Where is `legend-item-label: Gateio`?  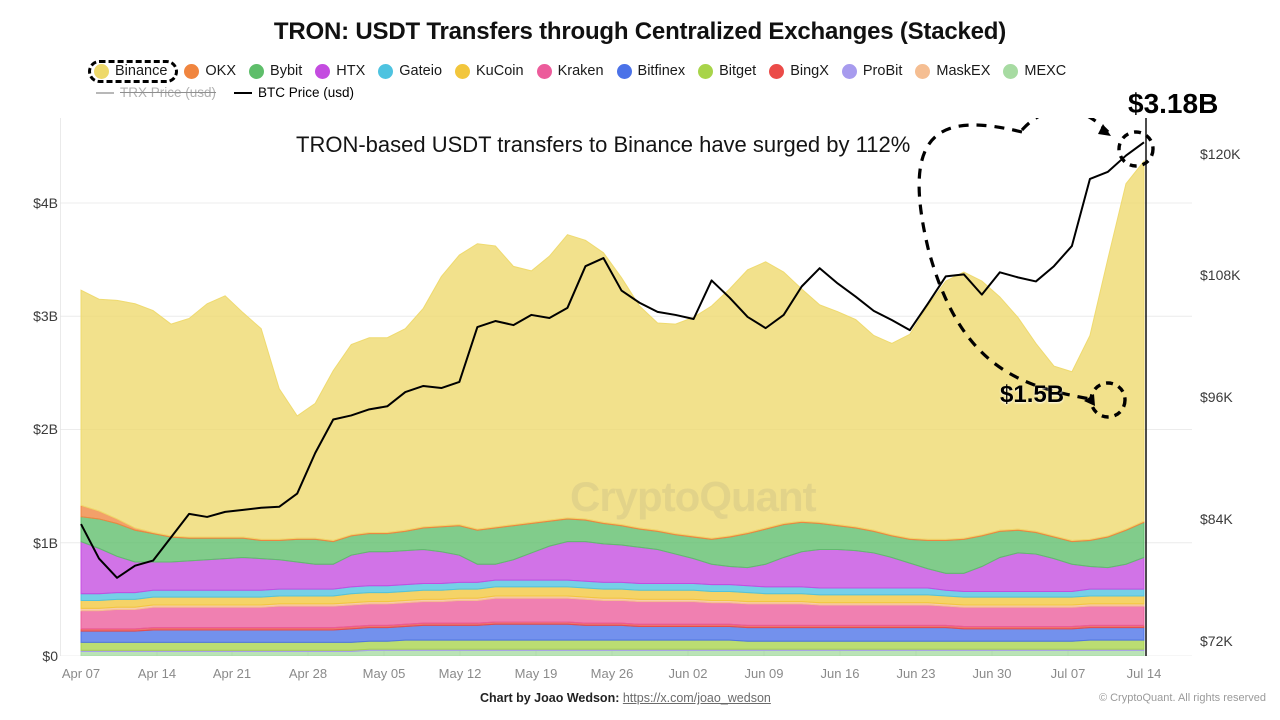 legend-item-label: Gateio is located at coordinates (421, 71).